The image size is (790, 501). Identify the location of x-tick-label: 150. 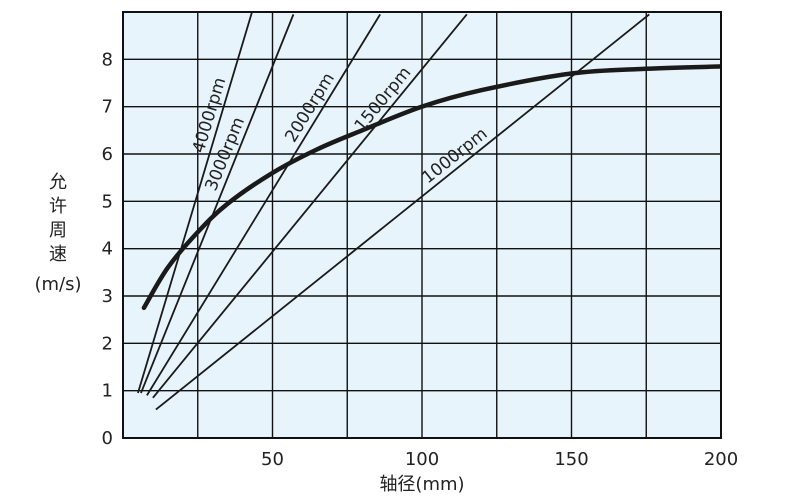
(571, 459).